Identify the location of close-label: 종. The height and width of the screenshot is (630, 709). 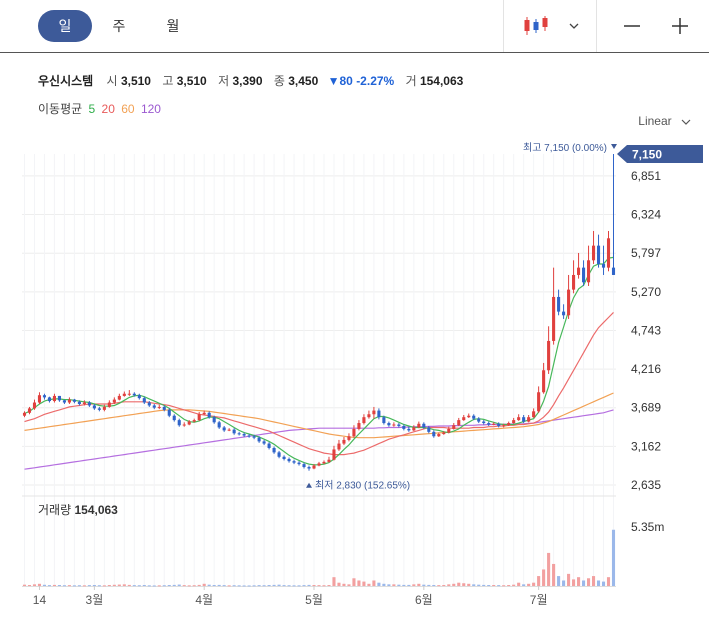
(279, 81).